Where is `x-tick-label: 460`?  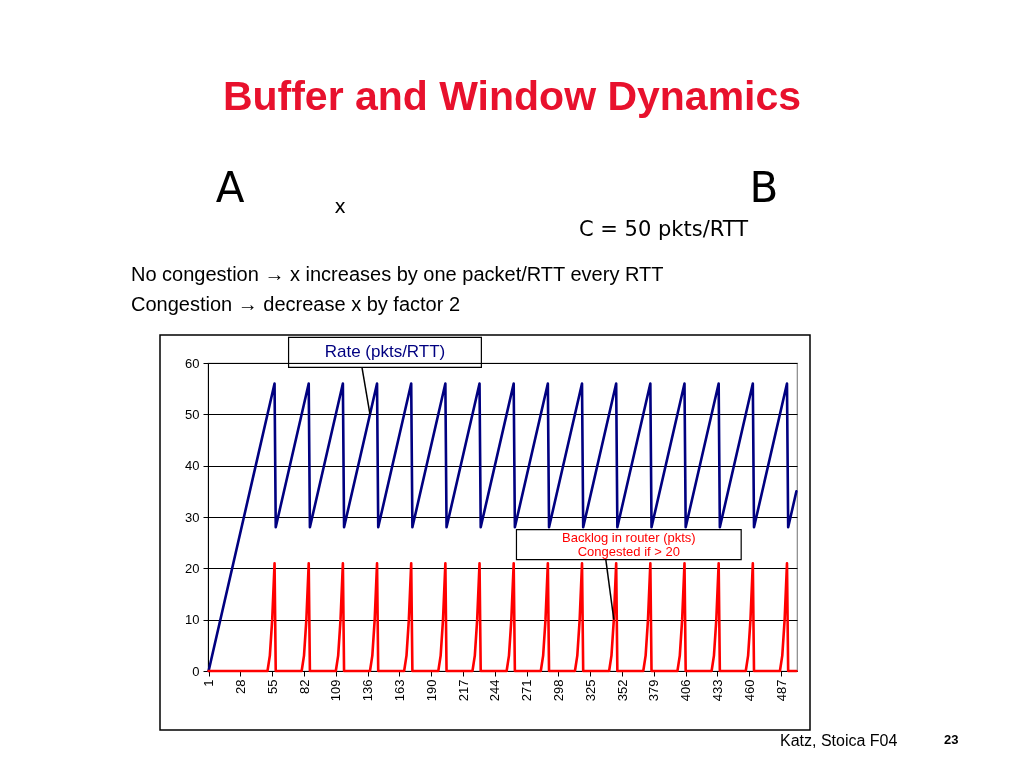
x-tick-label: 460 is located at coordinates (749, 690).